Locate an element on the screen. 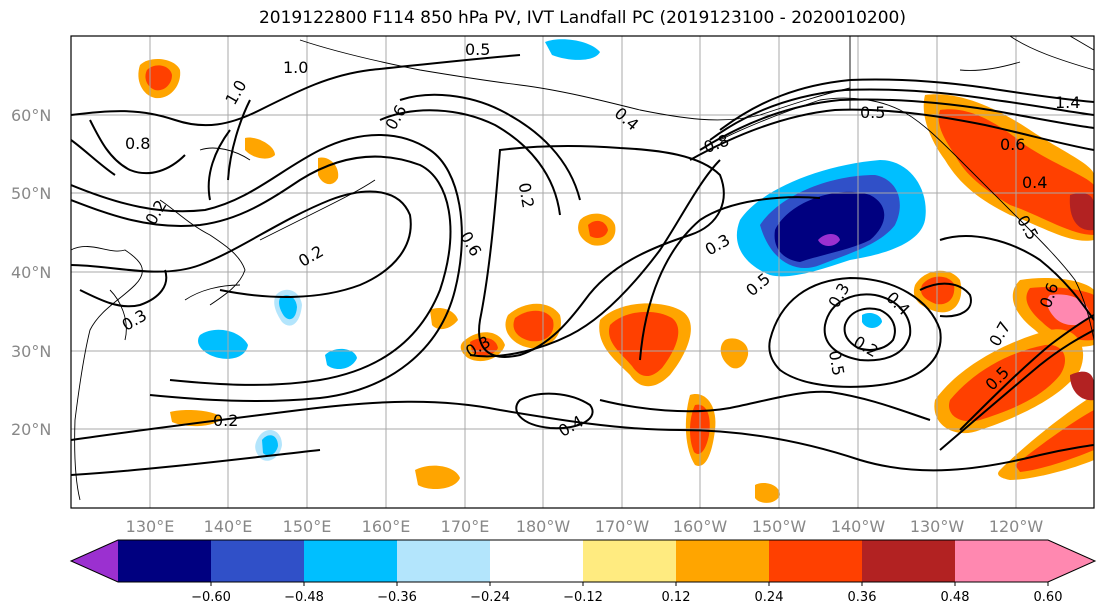  colorbar-tick-label: 0.24 is located at coordinates (769, 595).